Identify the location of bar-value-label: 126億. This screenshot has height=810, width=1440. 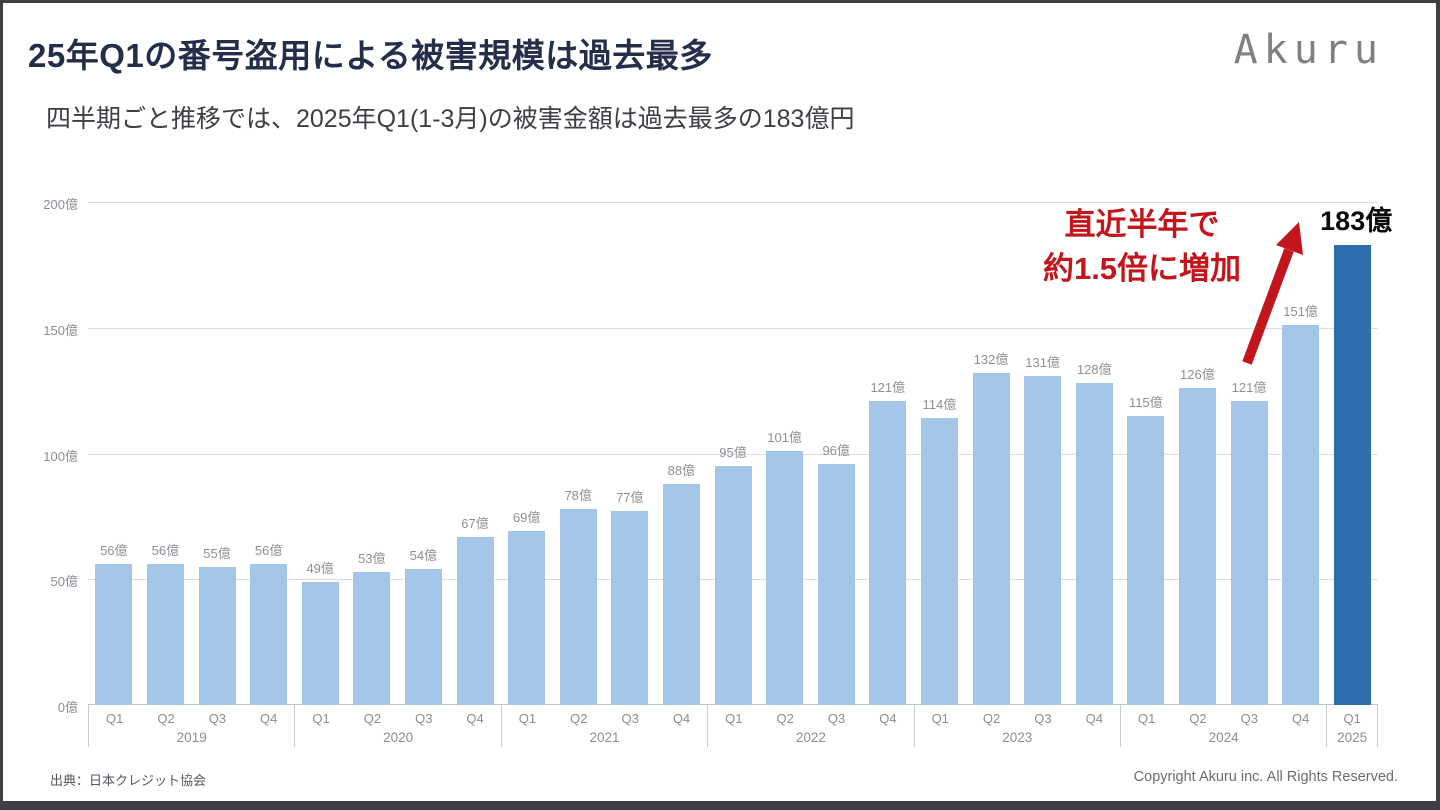
(1197, 375).